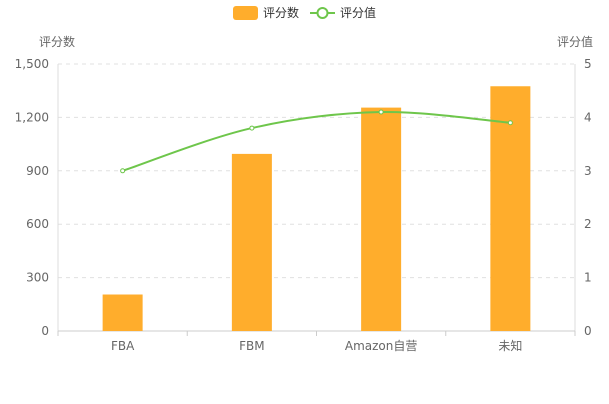 The width and height of the screenshot is (609, 404). Describe the element at coordinates (281, 12) in the screenshot. I see `legend-bar-label: 评分数` at that location.